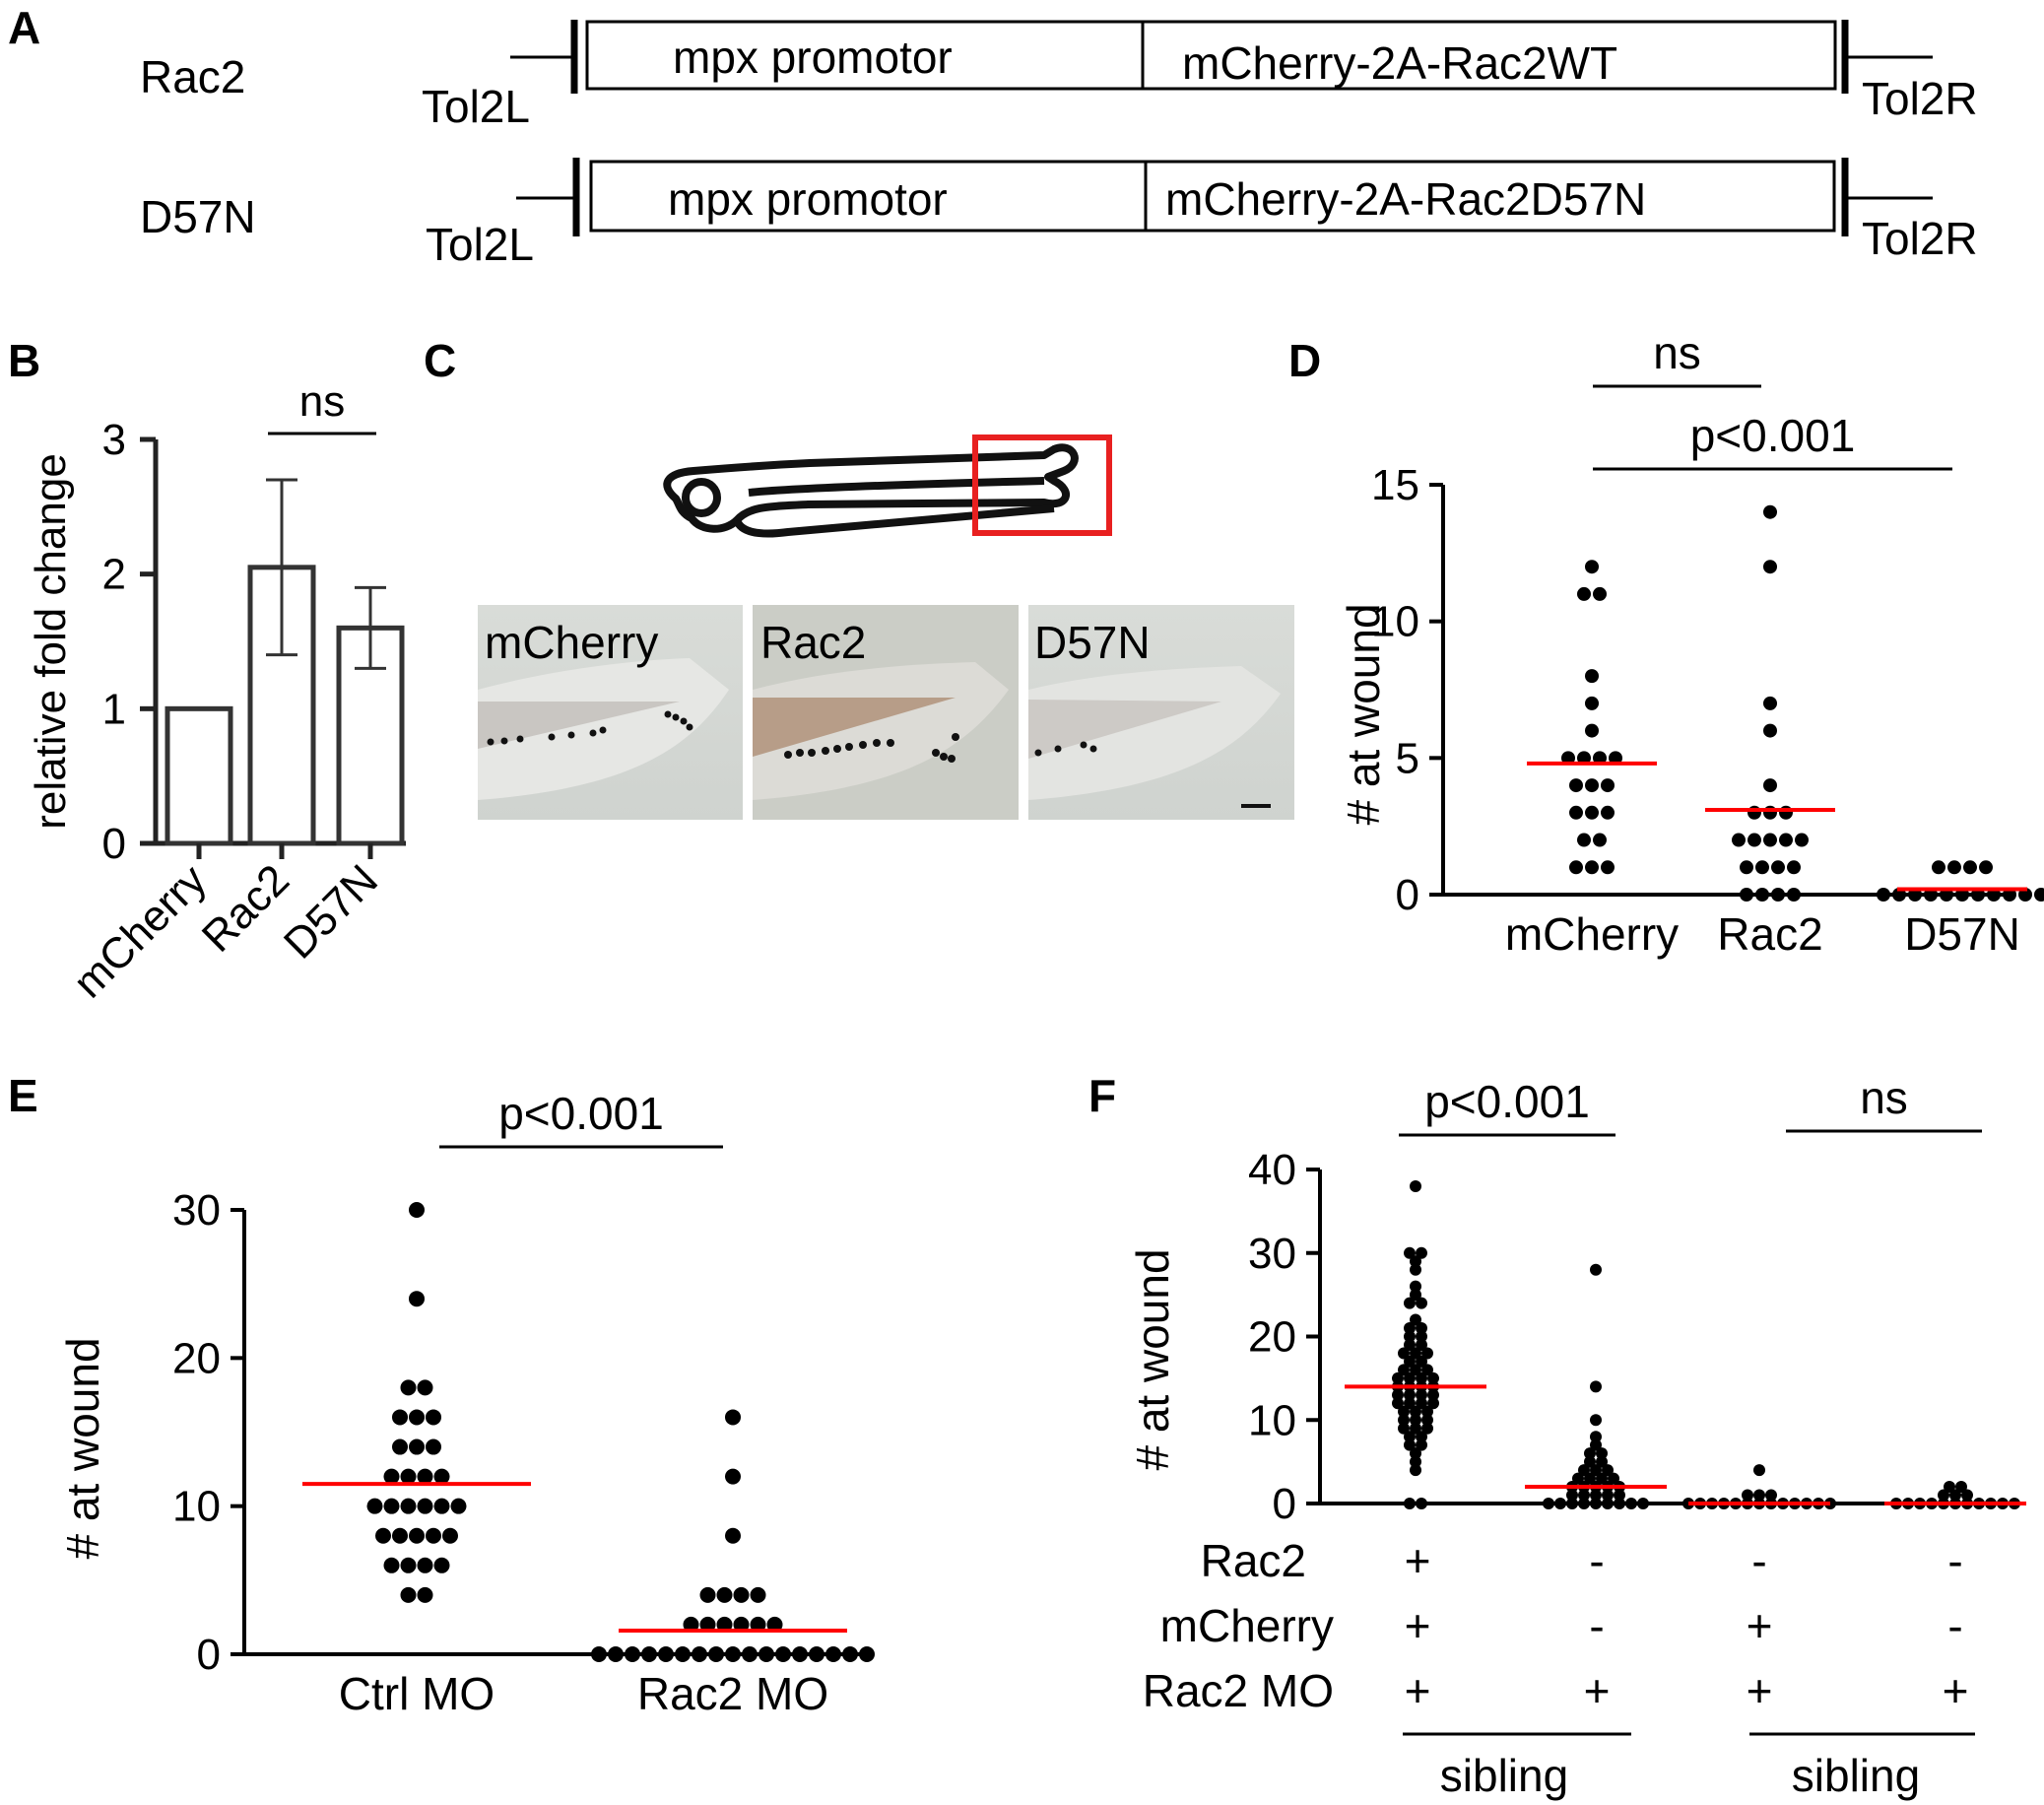 Image resolution: width=2044 pixels, height=1805 pixels. What do you see at coordinates (1102, 1095) in the screenshot?
I see `panel-f-letter: F` at bounding box center [1102, 1095].